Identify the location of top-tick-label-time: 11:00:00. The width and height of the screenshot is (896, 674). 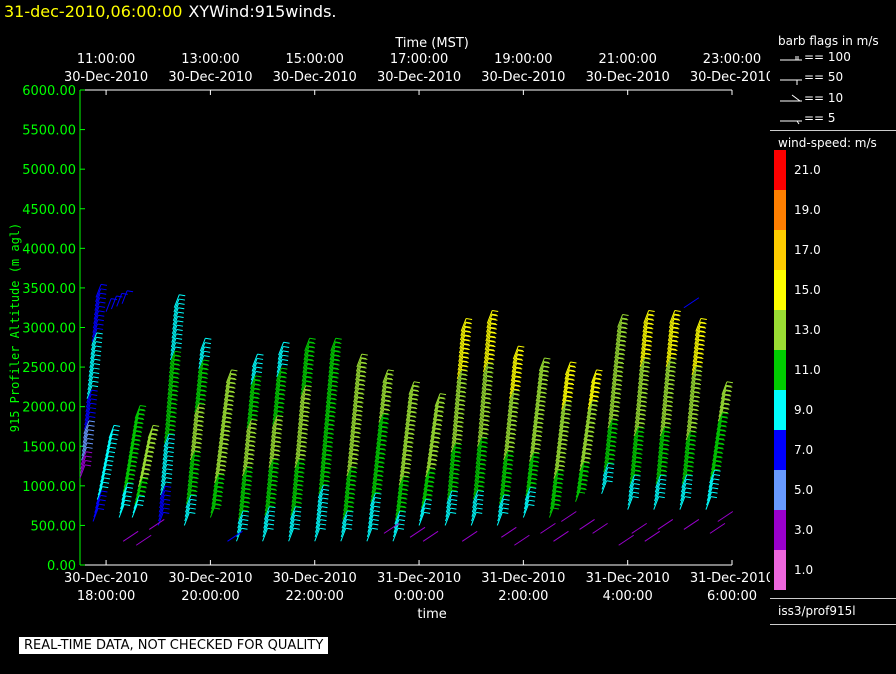
(106, 59).